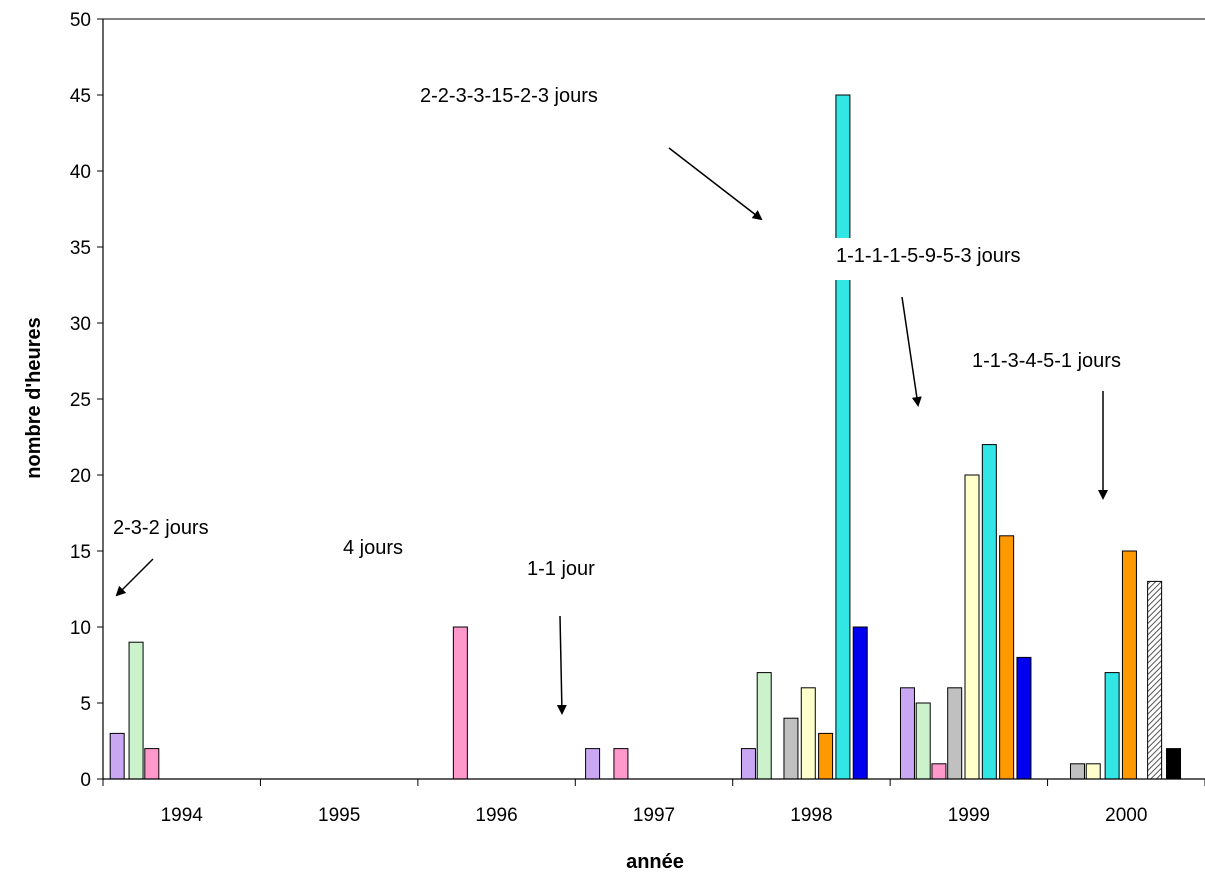 The width and height of the screenshot is (1205, 880). I want to click on y-tick-label: 10, so click(80, 628).